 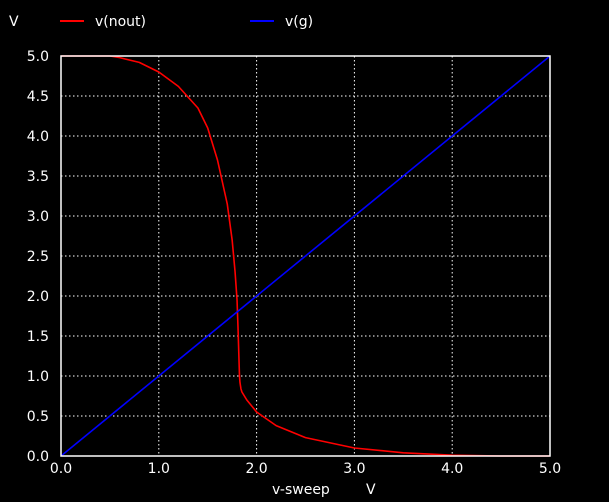 What do you see at coordinates (38, 137) in the screenshot?
I see `y-tick-label: 4.0` at bounding box center [38, 137].